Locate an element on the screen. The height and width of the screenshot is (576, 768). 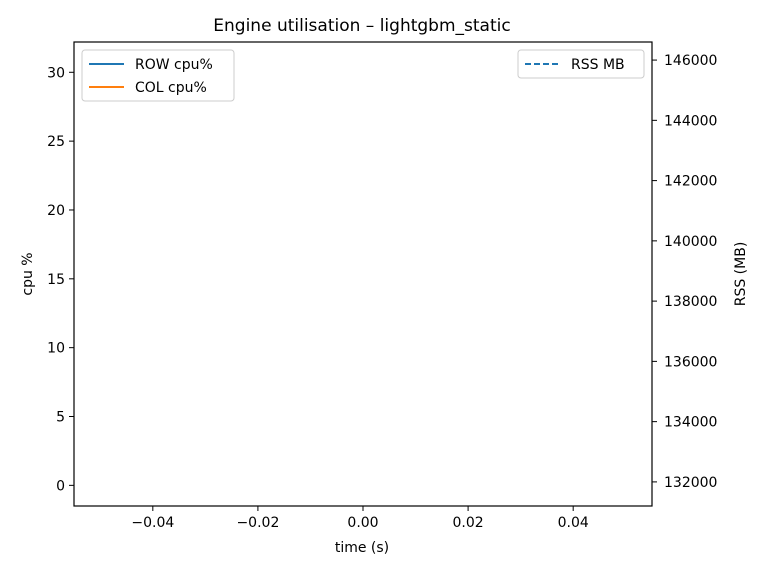
y2-tick-label: 132000 is located at coordinates (690, 483).